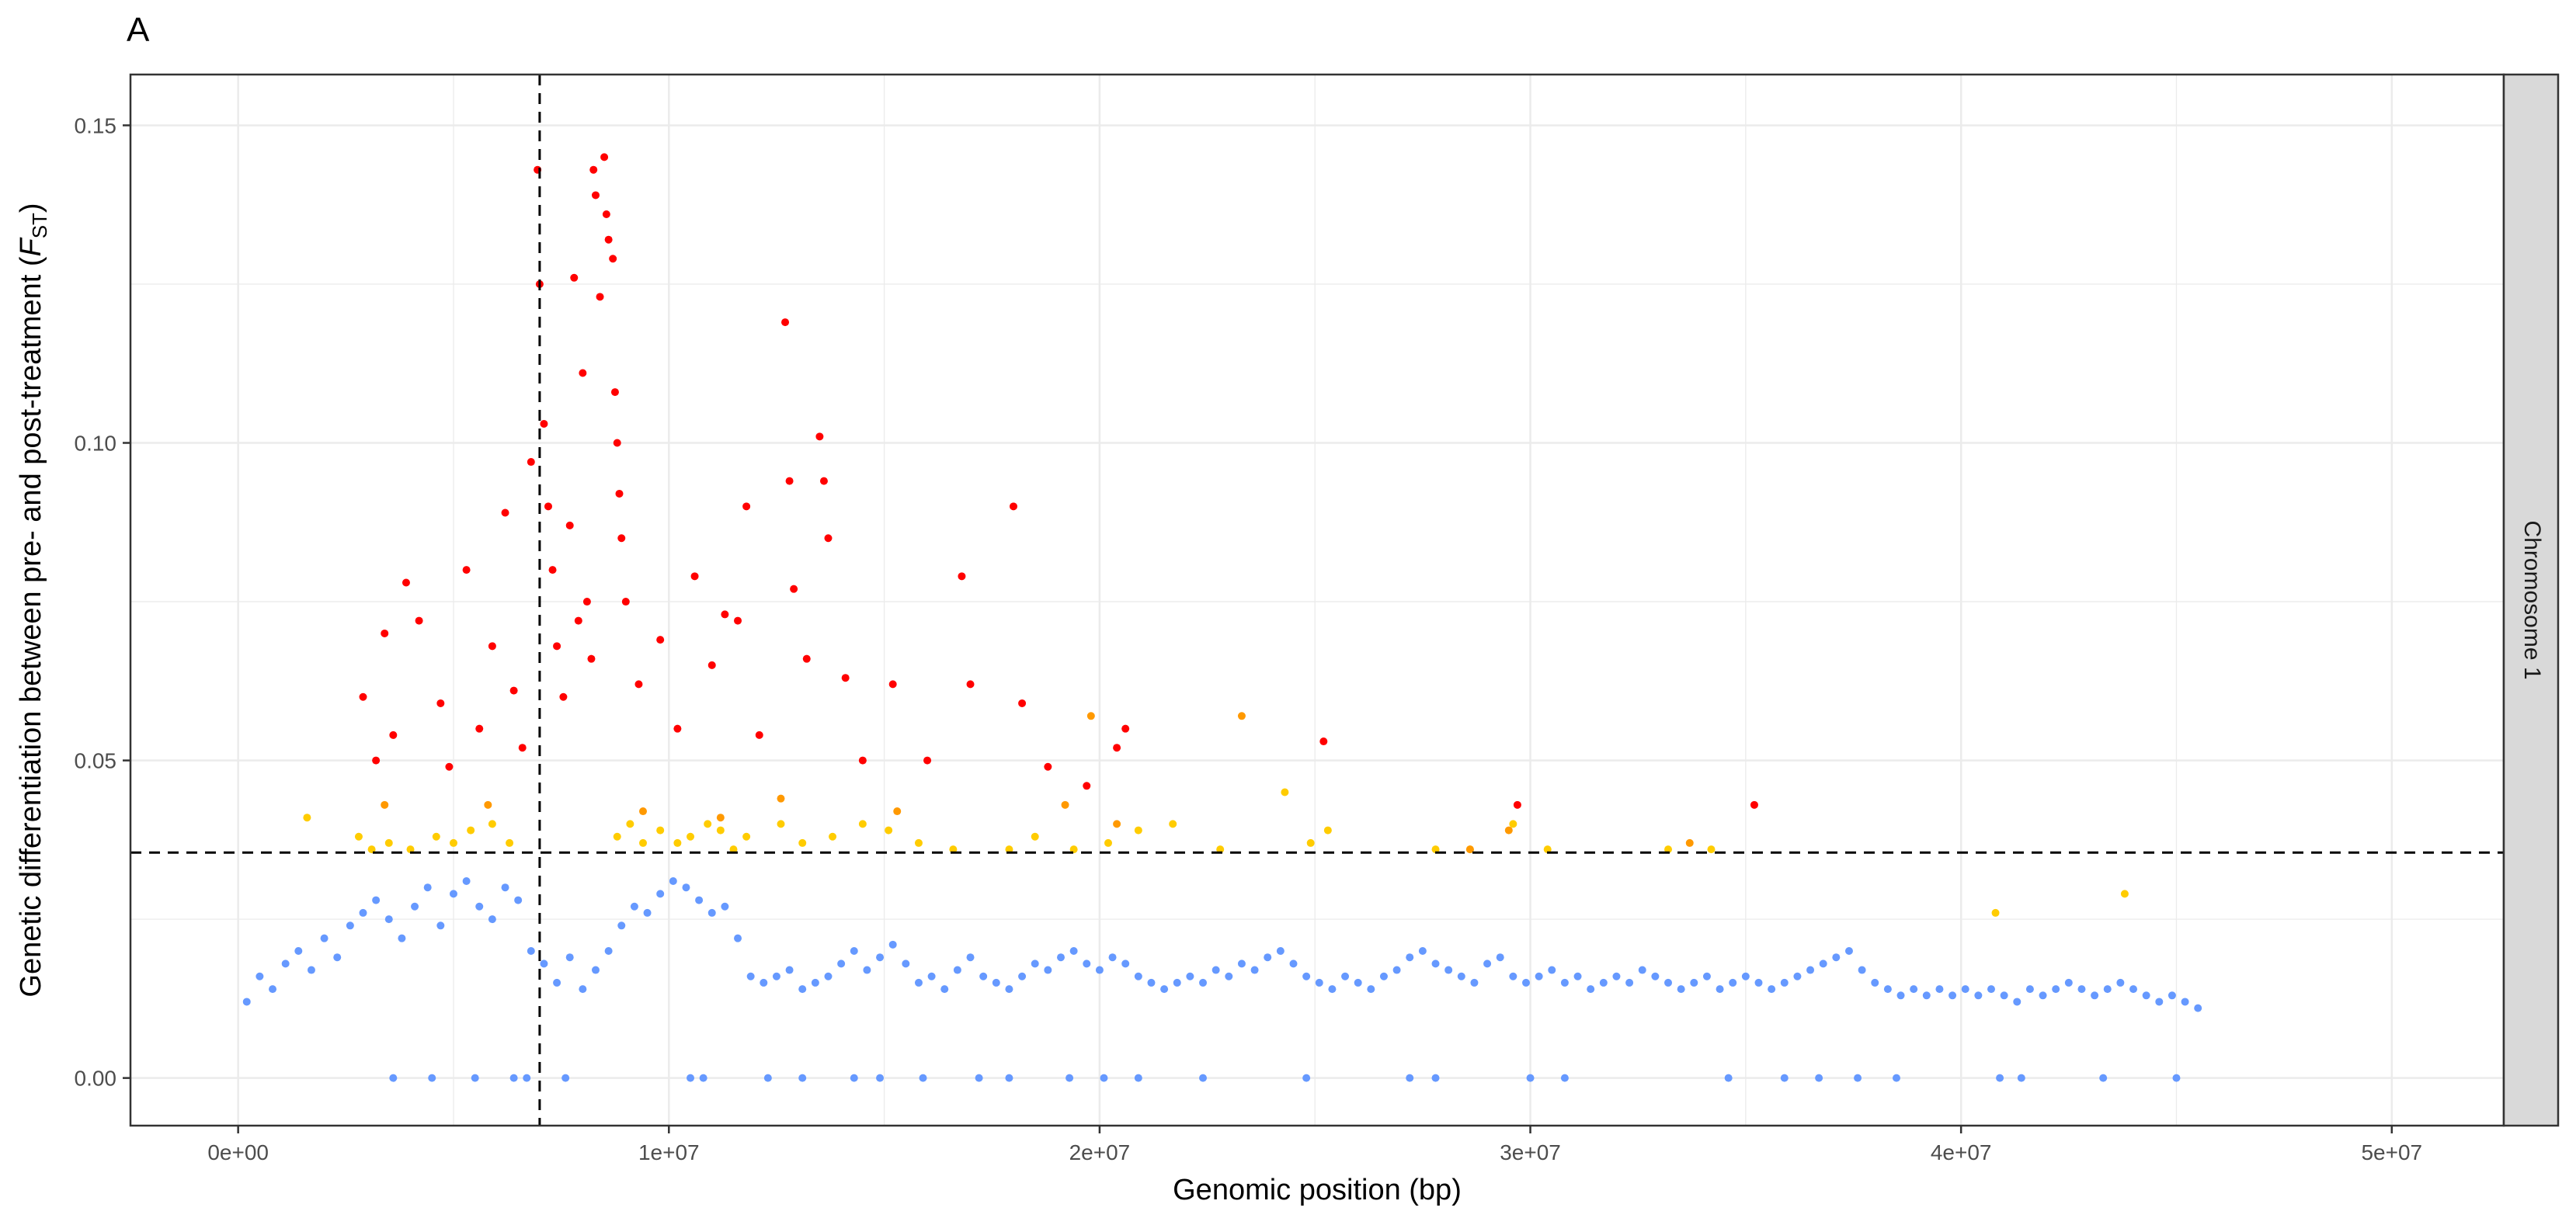 The height and width of the screenshot is (1225, 2576). What do you see at coordinates (1100, 1152) in the screenshot?
I see `x-tick-label: 2e+07` at bounding box center [1100, 1152].